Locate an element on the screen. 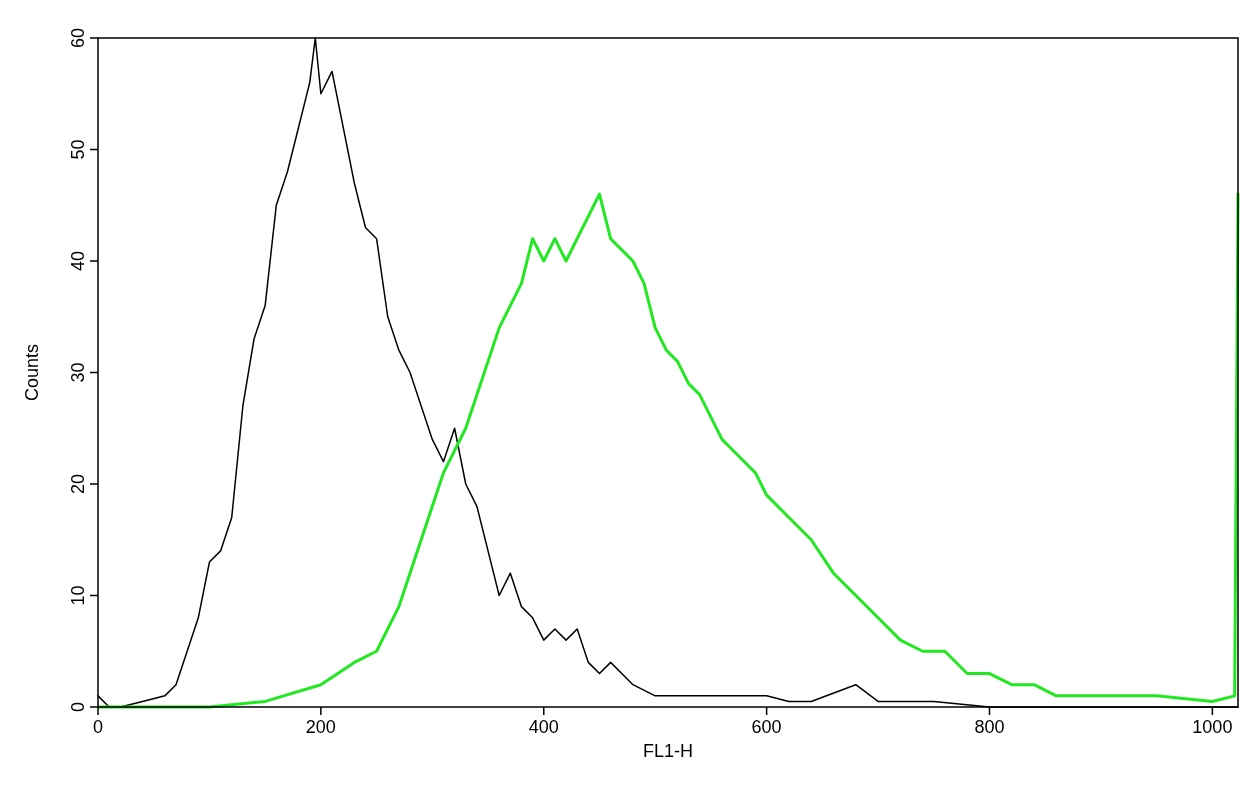  y-tick-label: 60 is located at coordinates (78, 38).